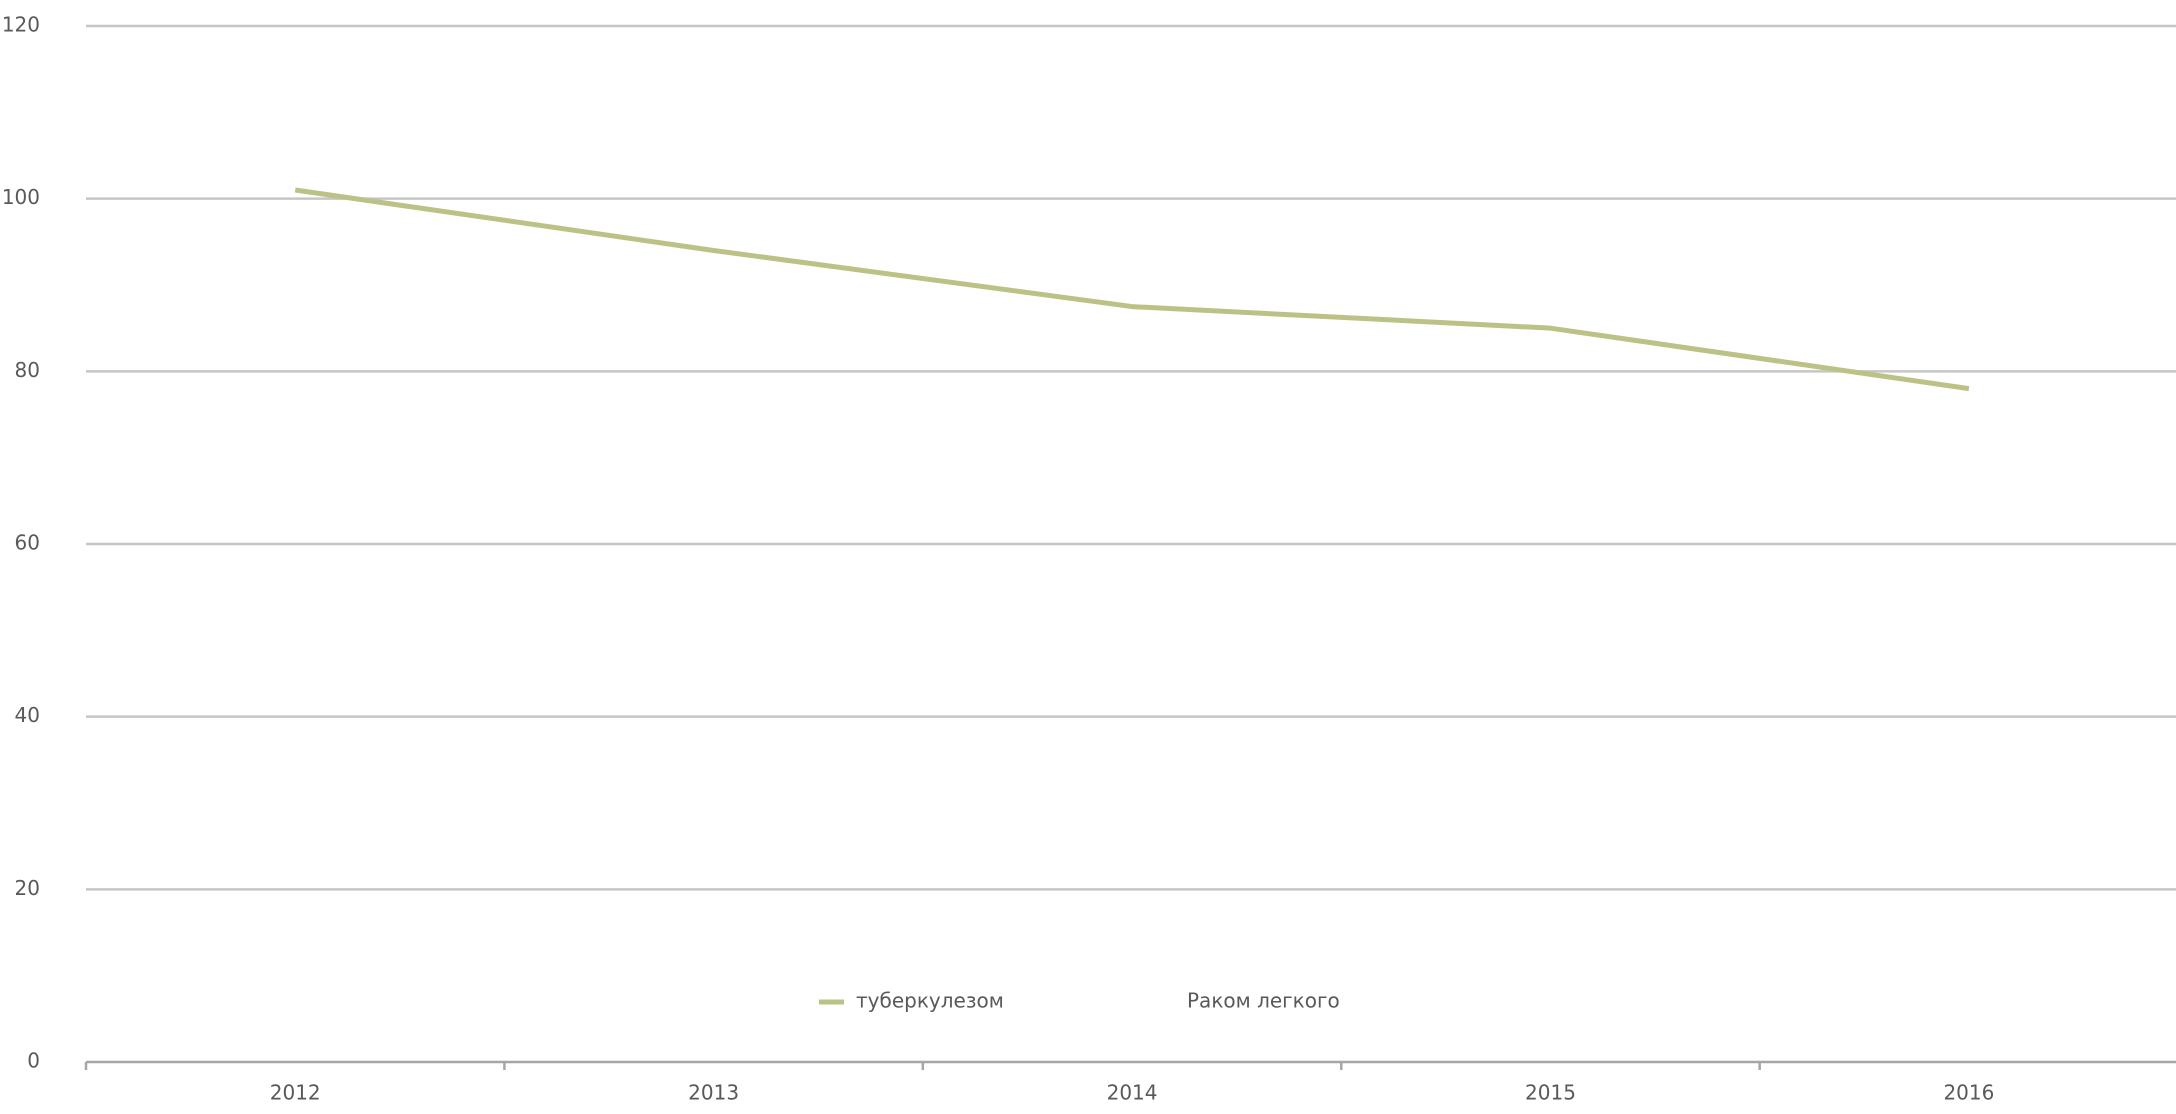 The image size is (2176, 1114). Describe the element at coordinates (713, 1093) in the screenshot. I see `x-tick-label: 2013` at that location.